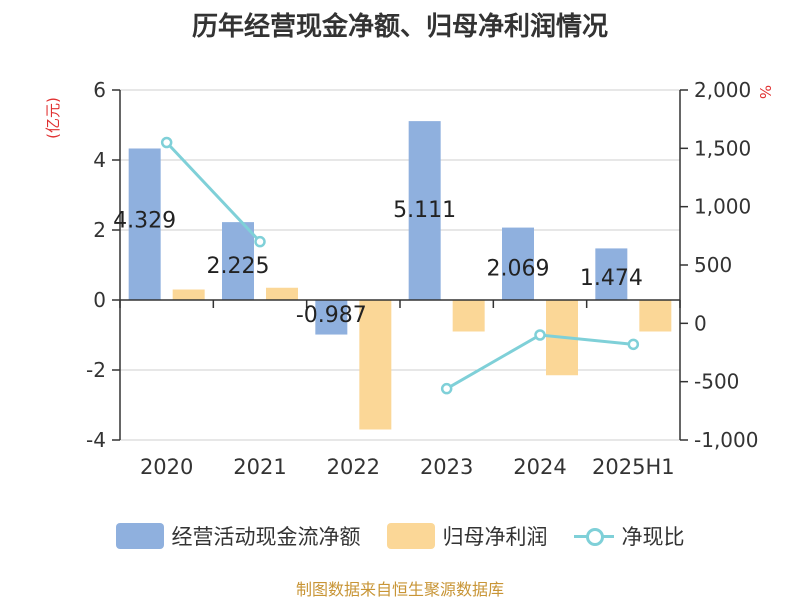 The image size is (800, 600). Describe the element at coordinates (722, 148) in the screenshot. I see `right-tick-label: 1,500` at that location.